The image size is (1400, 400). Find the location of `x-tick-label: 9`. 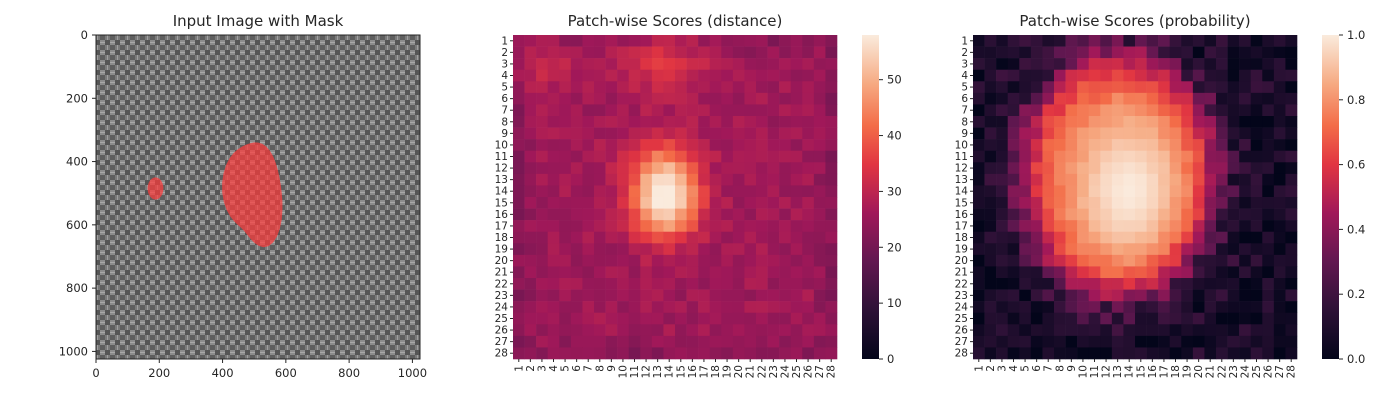

x-tick-label: 9 is located at coordinates (1072, 368).